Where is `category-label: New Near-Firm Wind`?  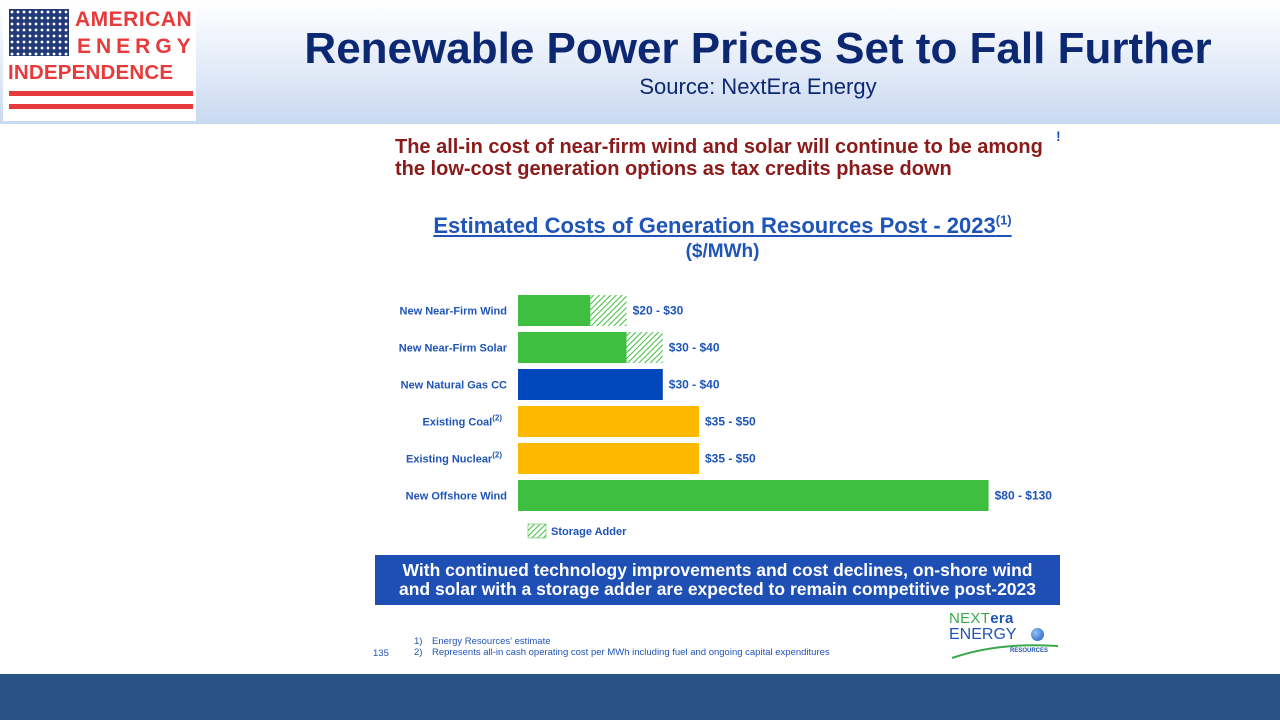 category-label: New Near-Firm Wind is located at coordinates (453, 312).